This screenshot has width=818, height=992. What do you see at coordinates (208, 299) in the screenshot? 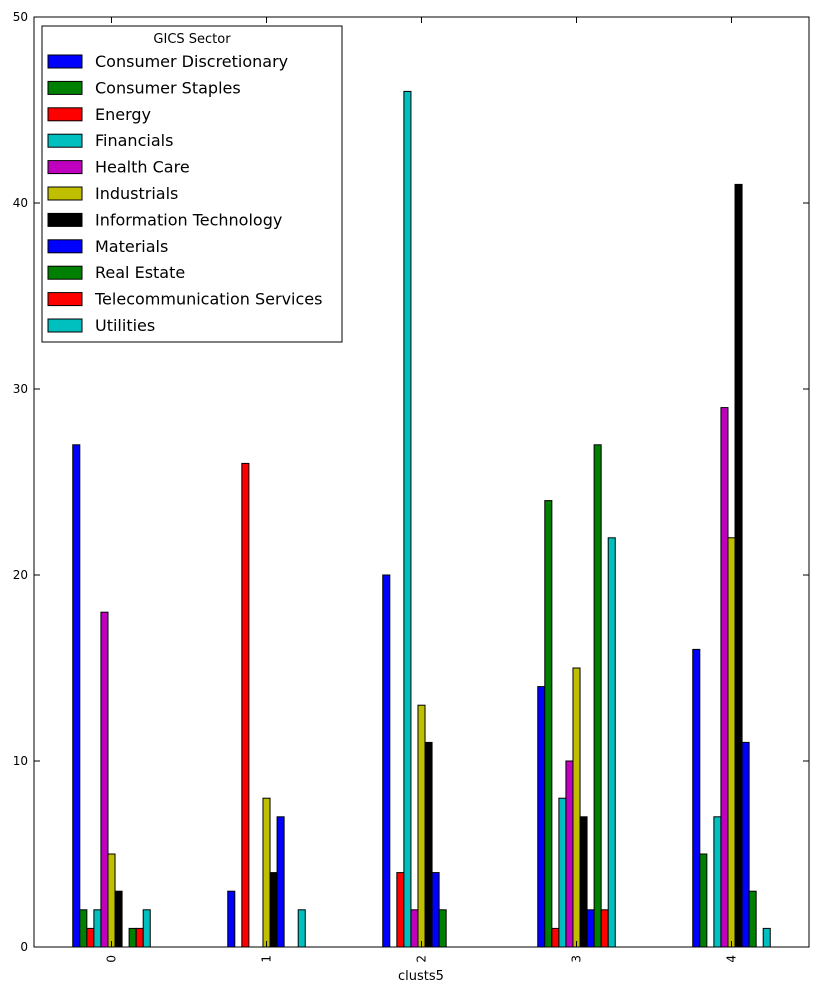
I see `legend-label: Telecommunication Services` at bounding box center [208, 299].